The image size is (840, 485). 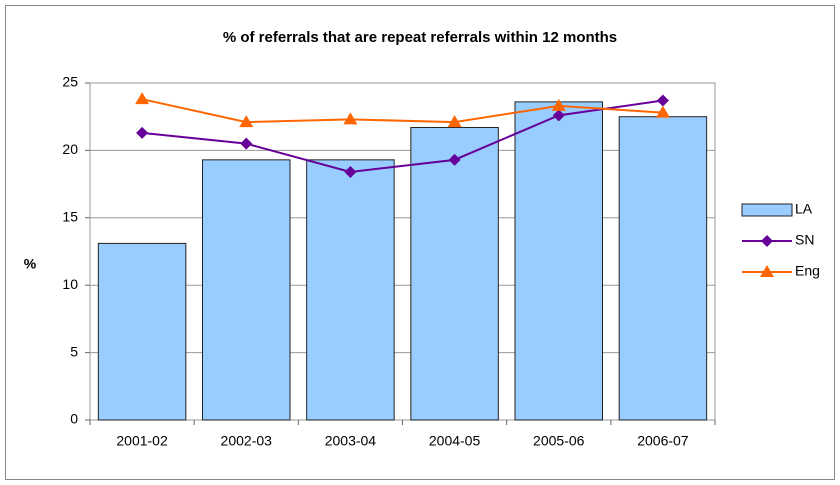 I want to click on y-tick-label: 25, so click(x=70, y=82).